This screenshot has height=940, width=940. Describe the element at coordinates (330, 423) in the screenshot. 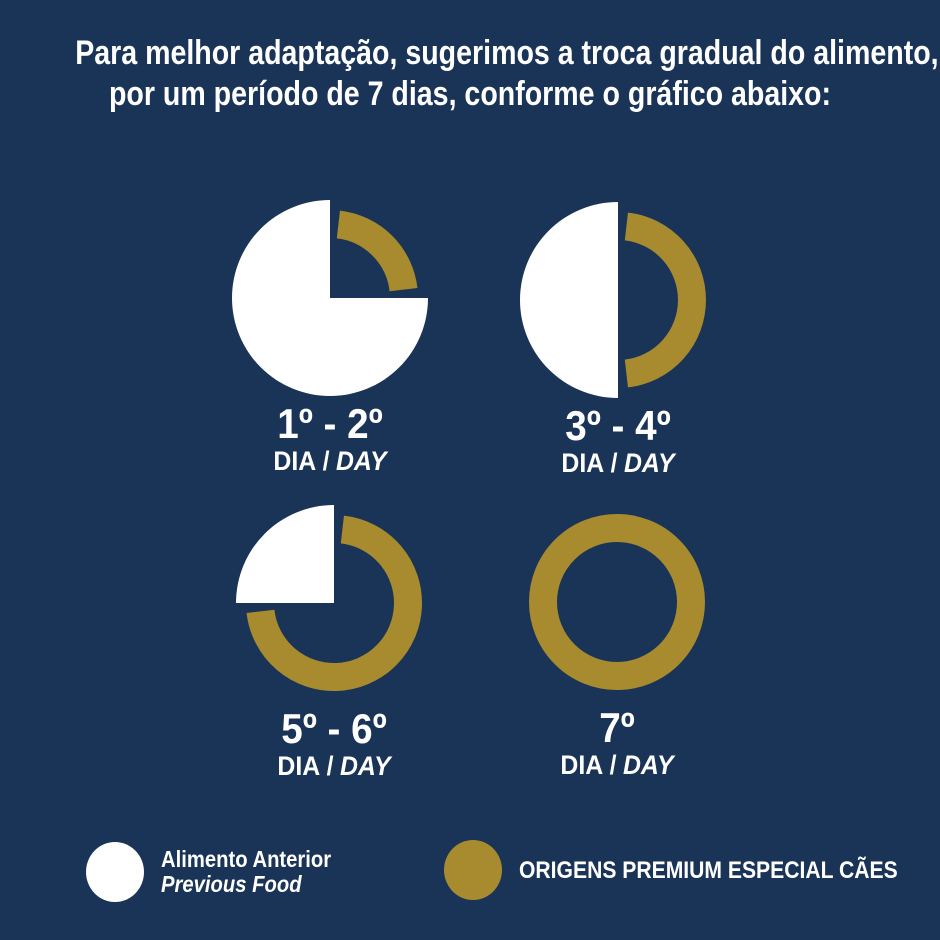

I see `day-label: 1º - 2º` at that location.